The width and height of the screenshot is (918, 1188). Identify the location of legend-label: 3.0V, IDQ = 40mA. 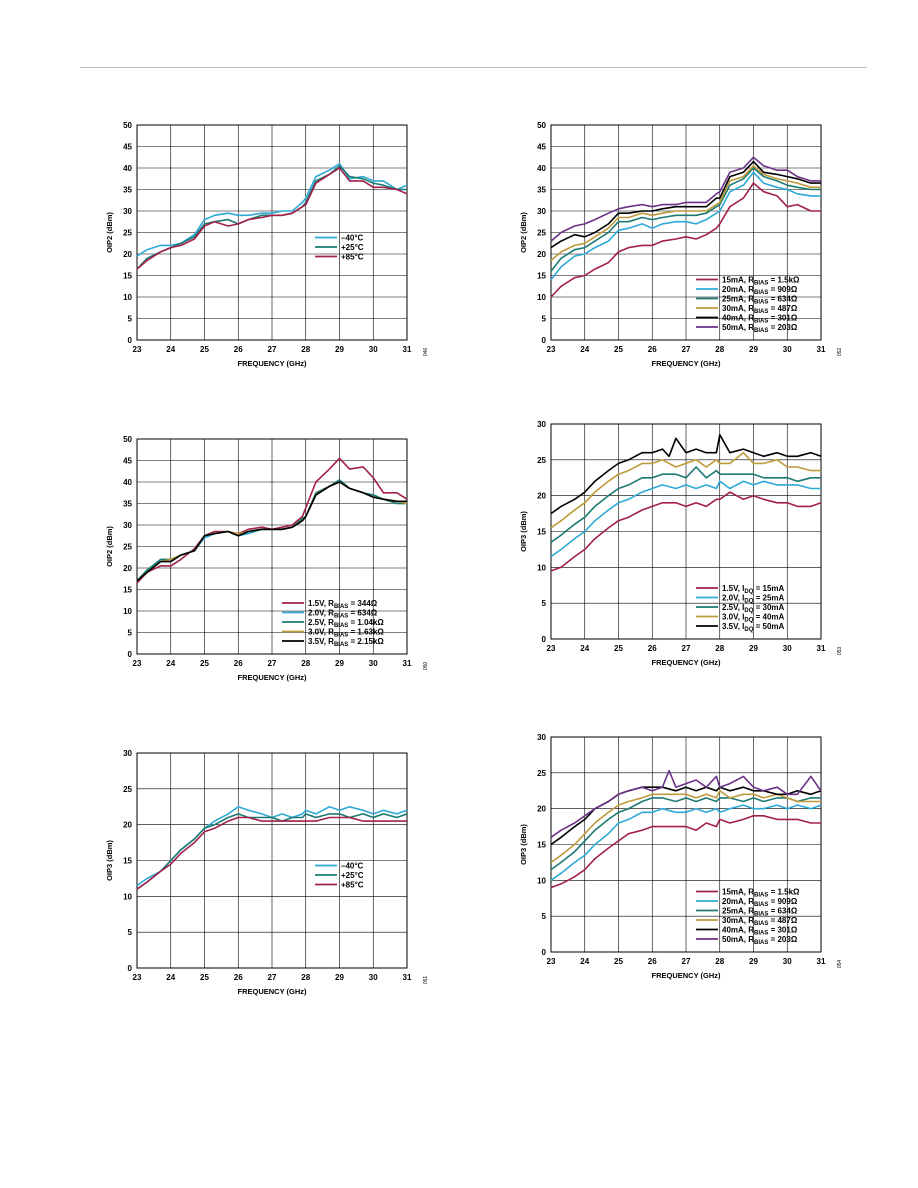
(753, 618).